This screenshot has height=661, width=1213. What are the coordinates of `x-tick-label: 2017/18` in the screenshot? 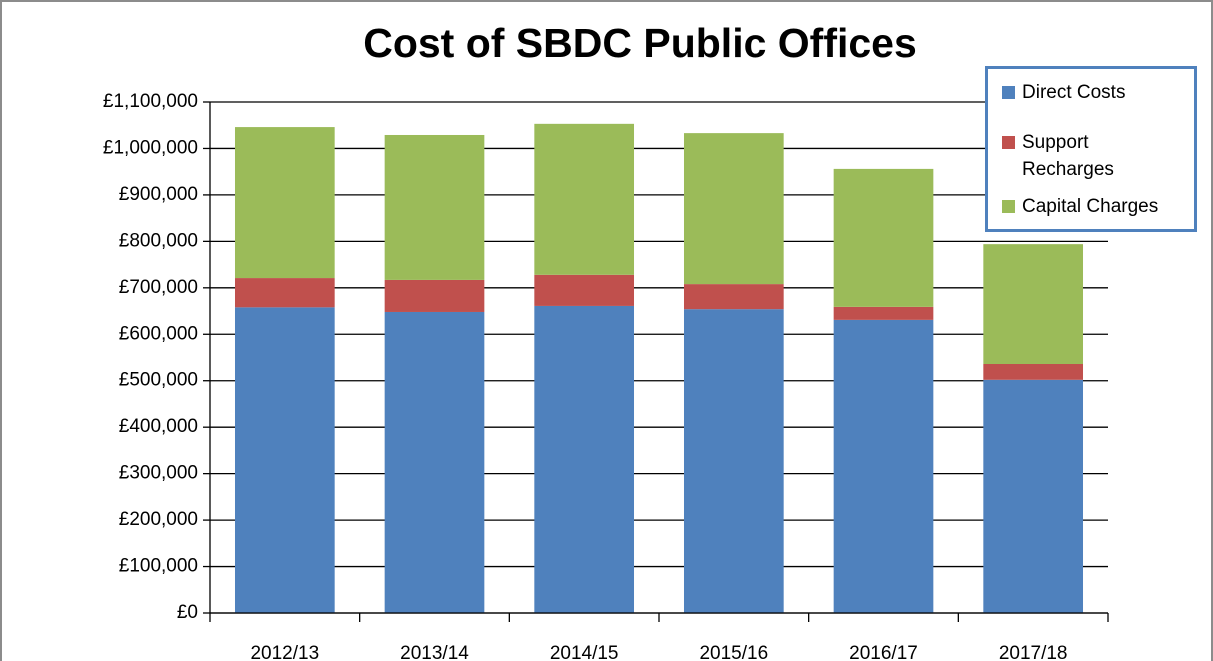 It's located at (1033, 652).